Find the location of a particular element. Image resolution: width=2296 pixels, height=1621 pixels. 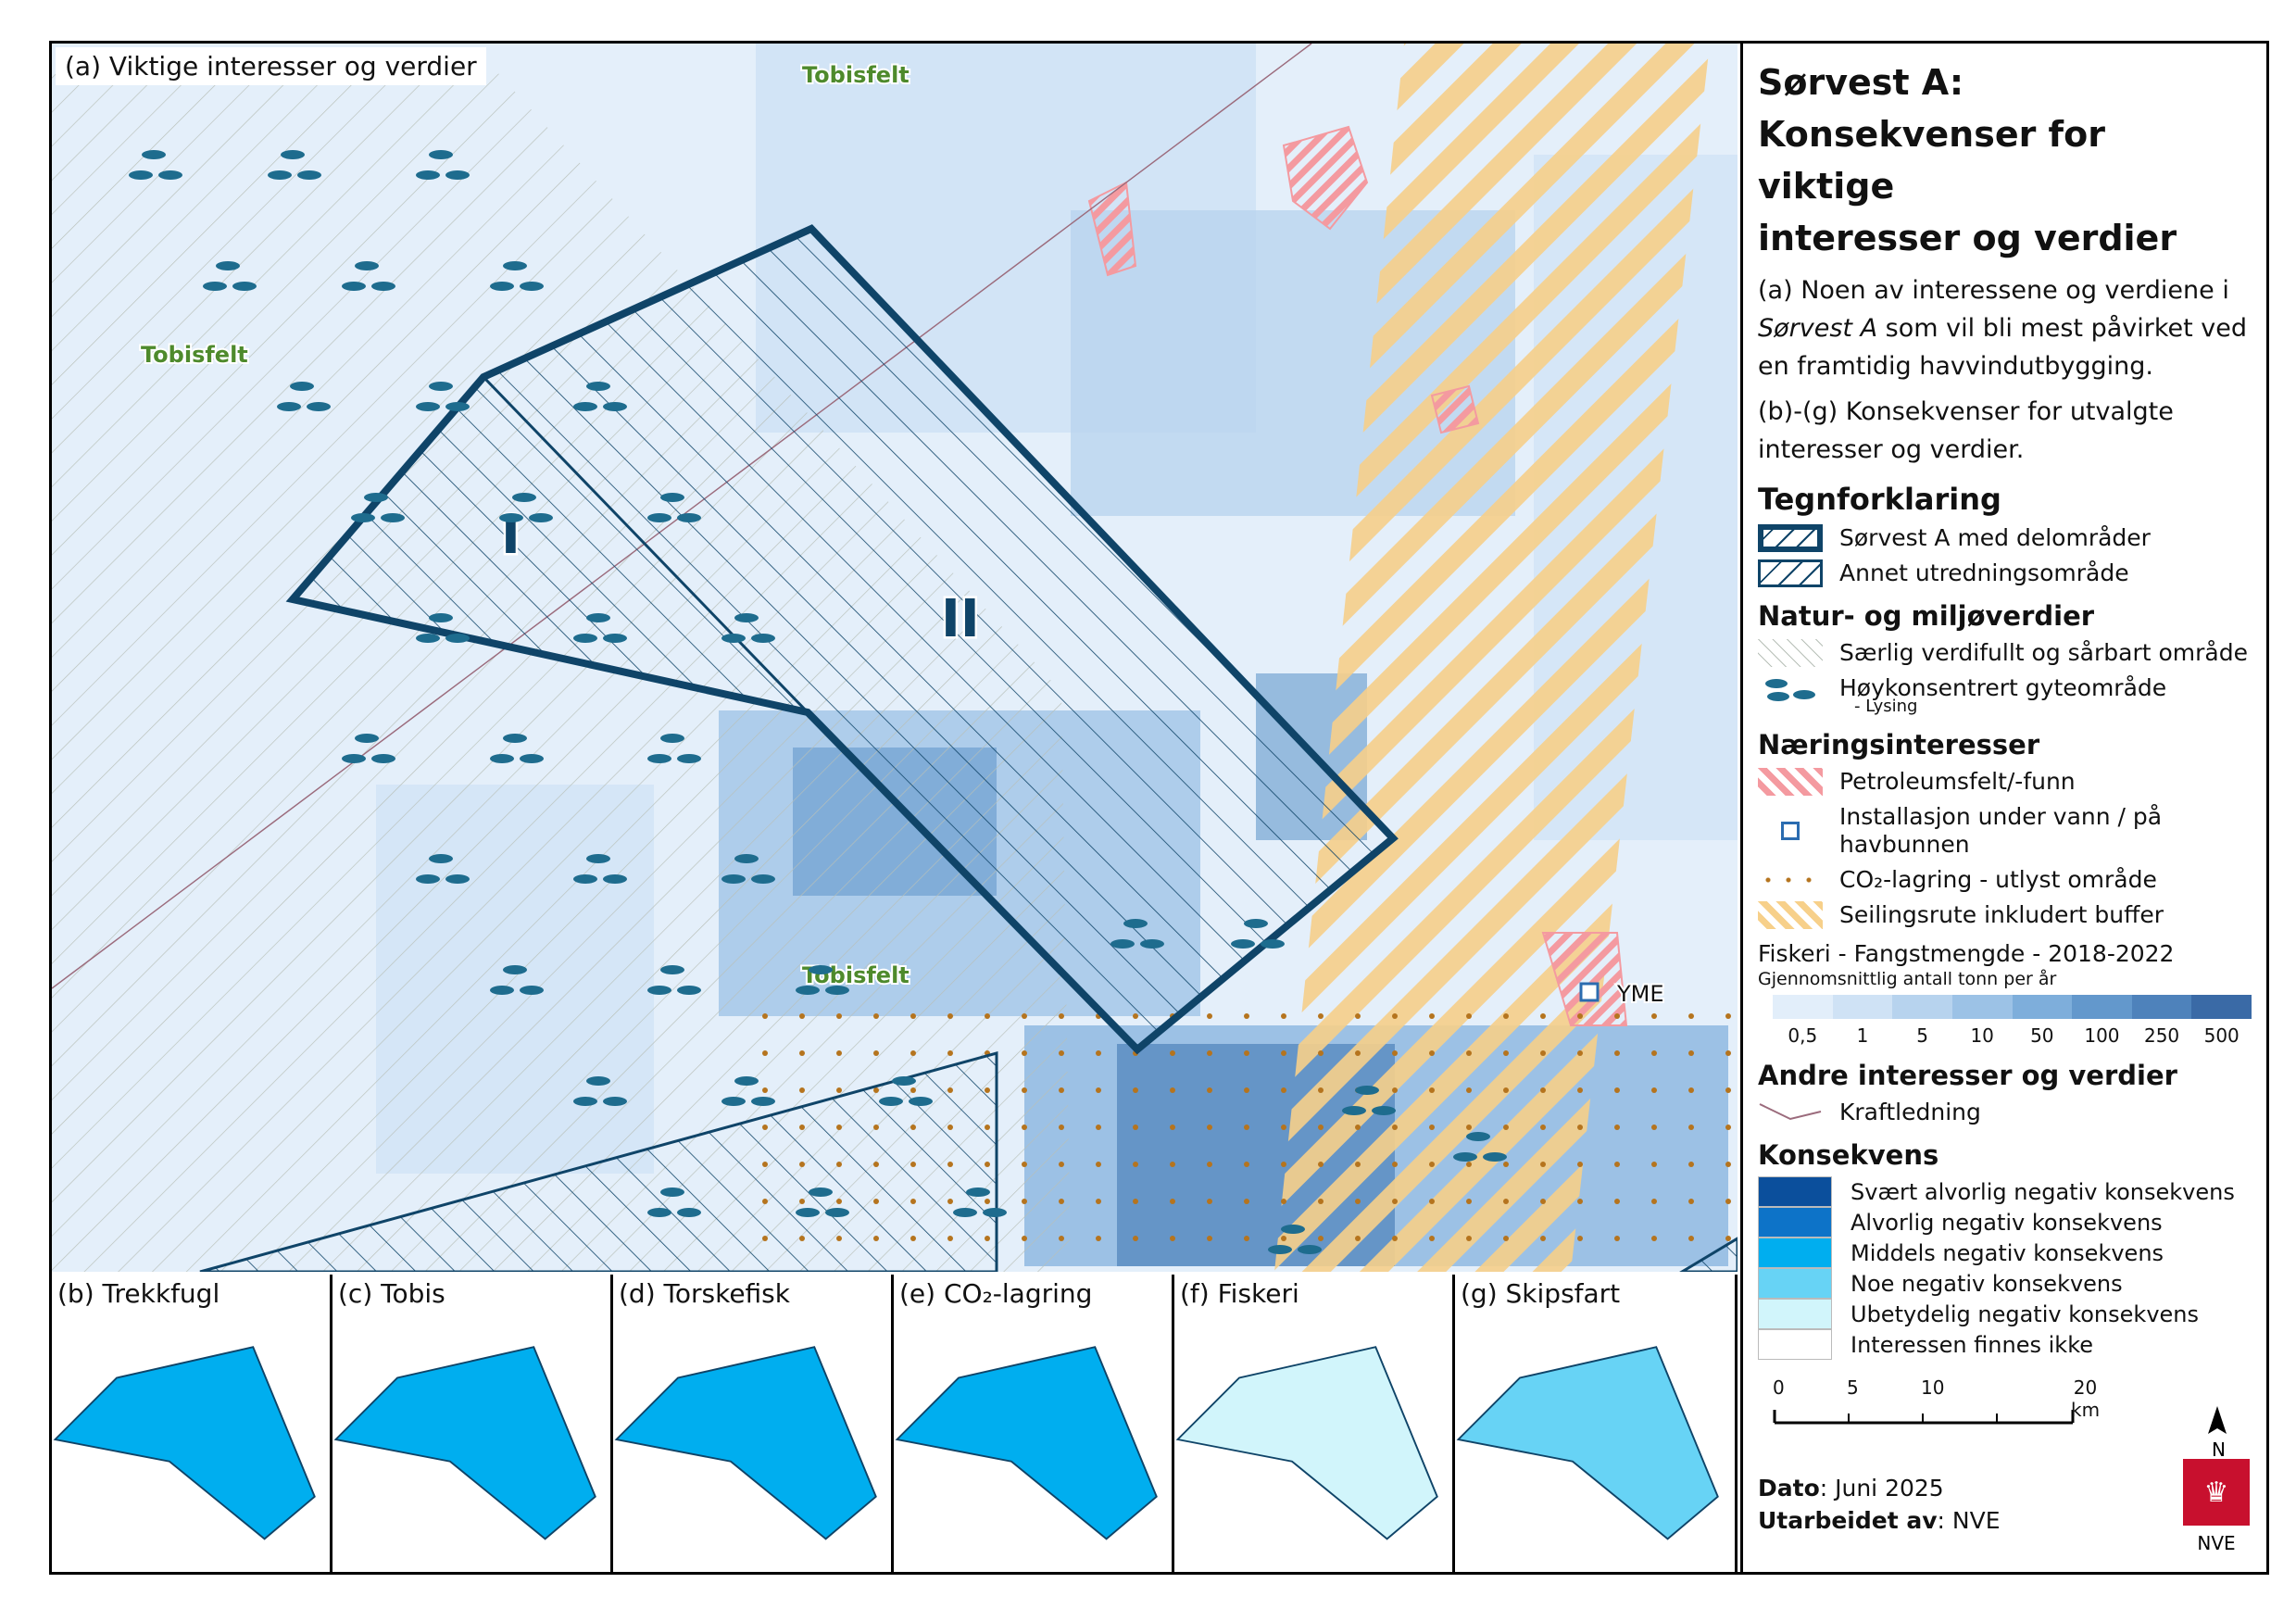

legend-label: Kraftledning is located at coordinates (1910, 1112).